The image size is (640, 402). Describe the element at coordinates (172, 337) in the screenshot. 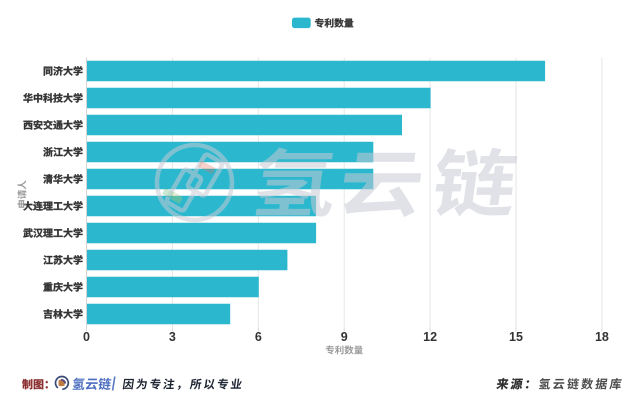

I see `svg-text: 3` at that location.